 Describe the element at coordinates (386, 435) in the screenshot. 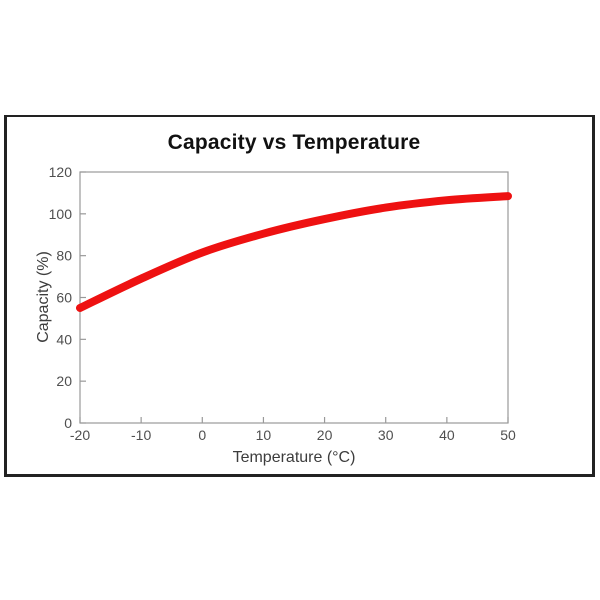

I see `x-tick-label: 30` at that location.